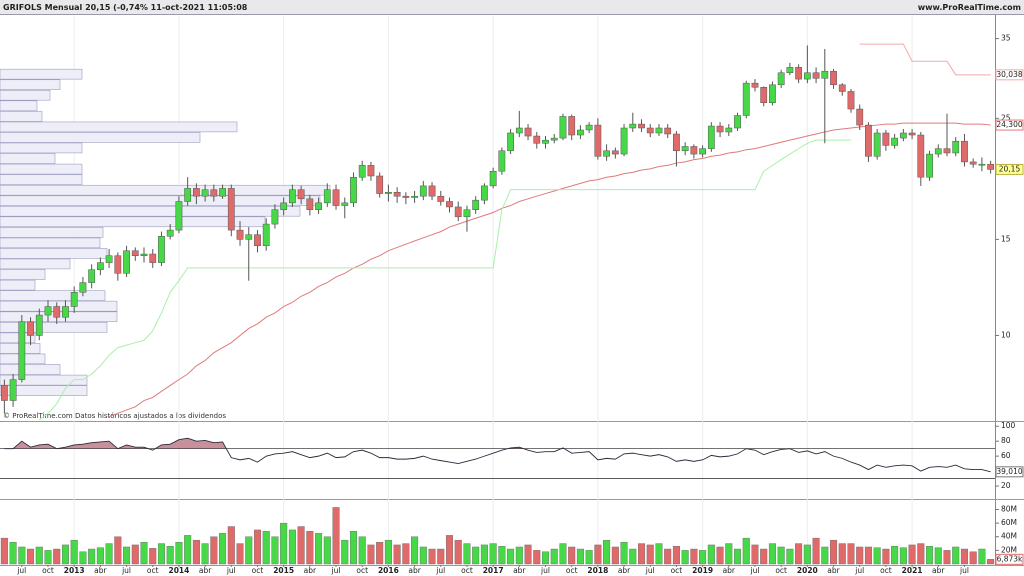  I want to click on x-tick-label: 2020, so click(807, 570).